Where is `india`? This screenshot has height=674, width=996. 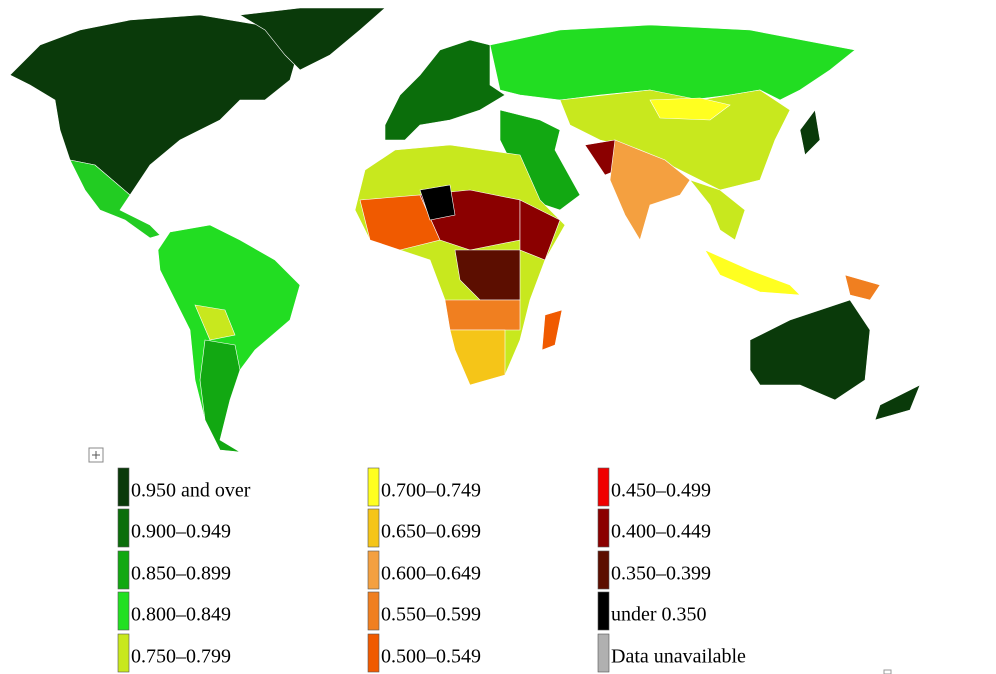
india is located at coordinates (650, 190).